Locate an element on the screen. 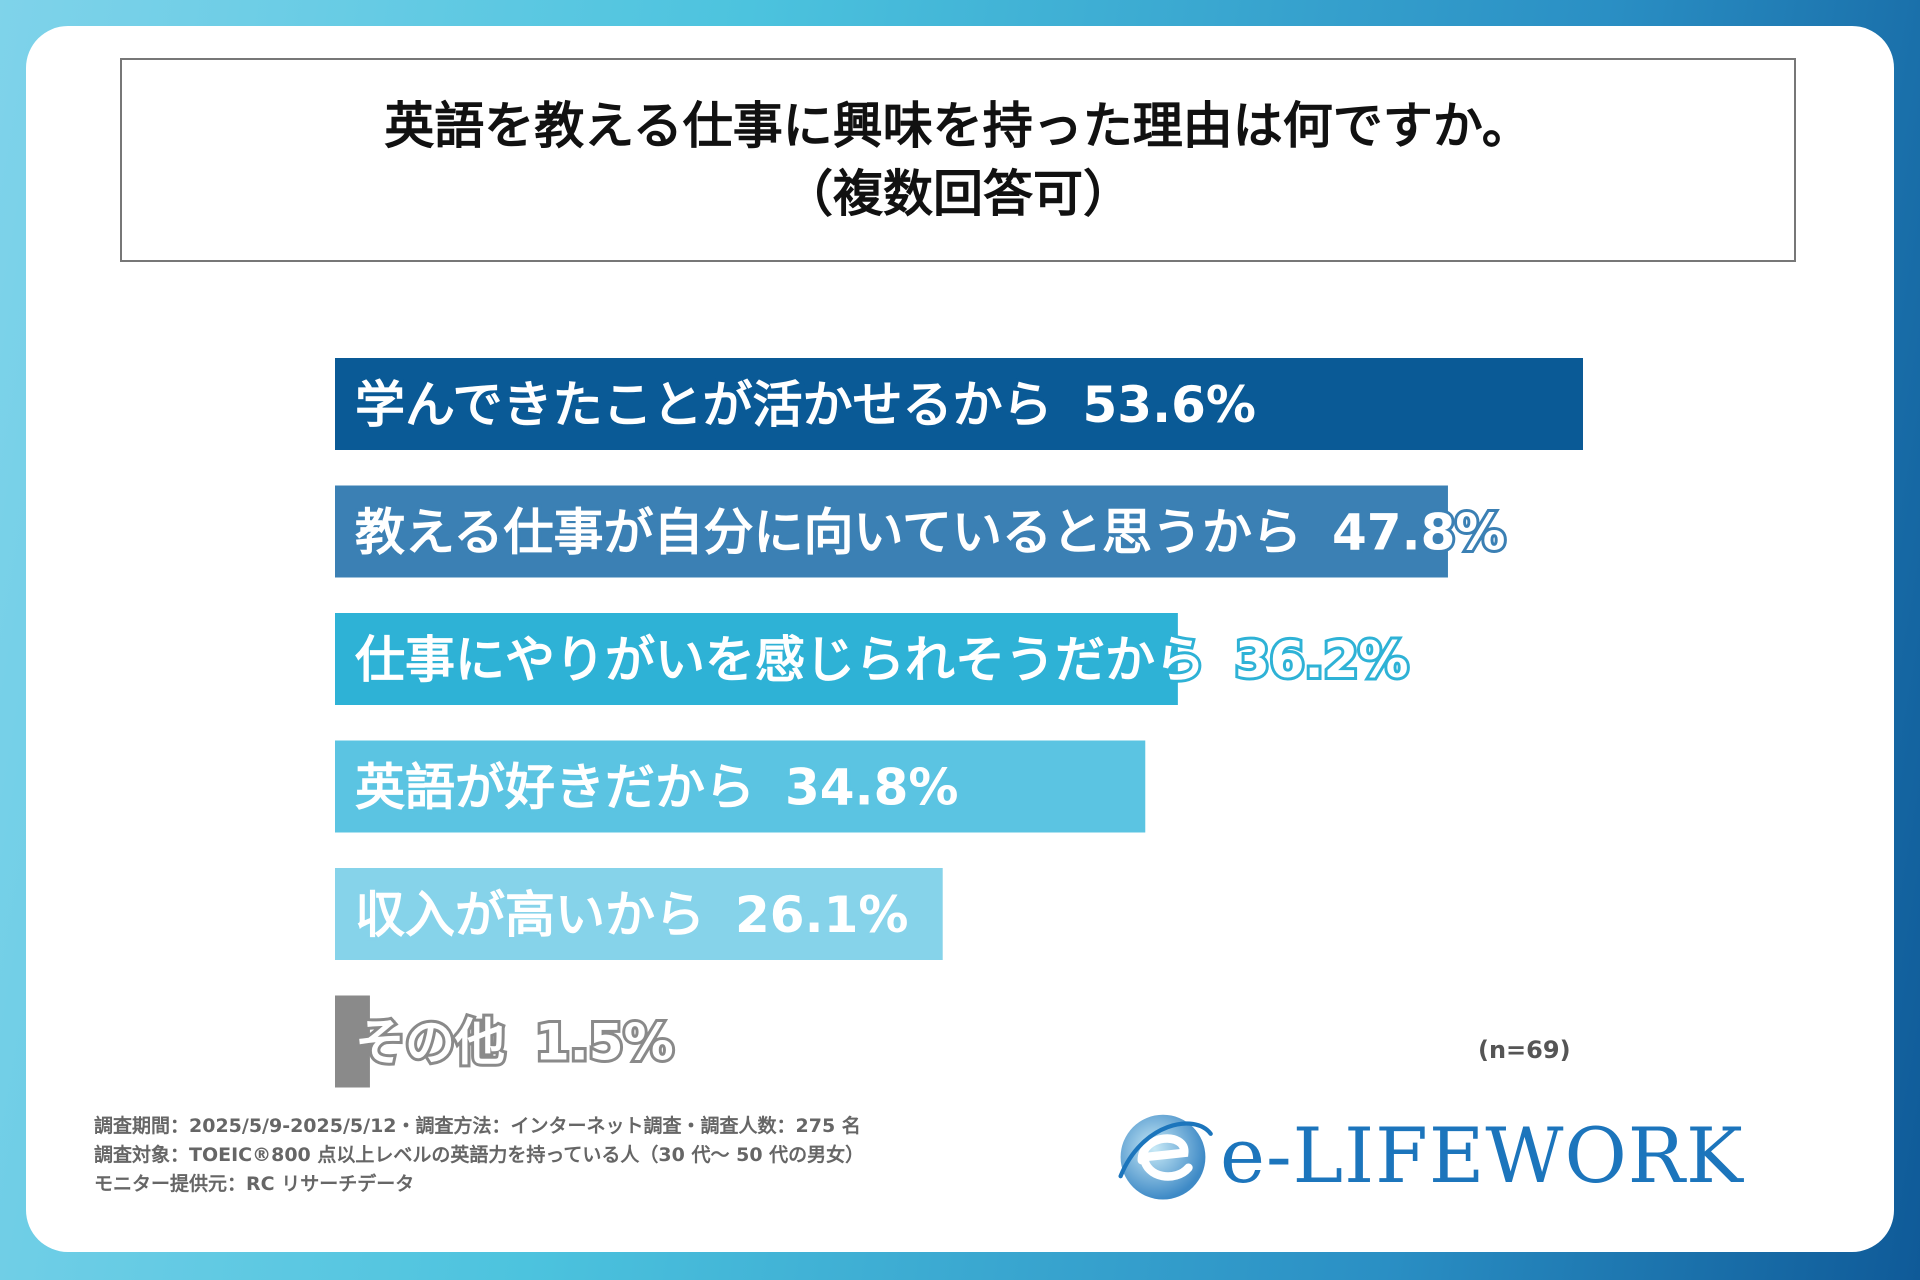 The height and width of the screenshot is (1280, 1920). value-label: 47.8% is located at coordinates (1418, 533).